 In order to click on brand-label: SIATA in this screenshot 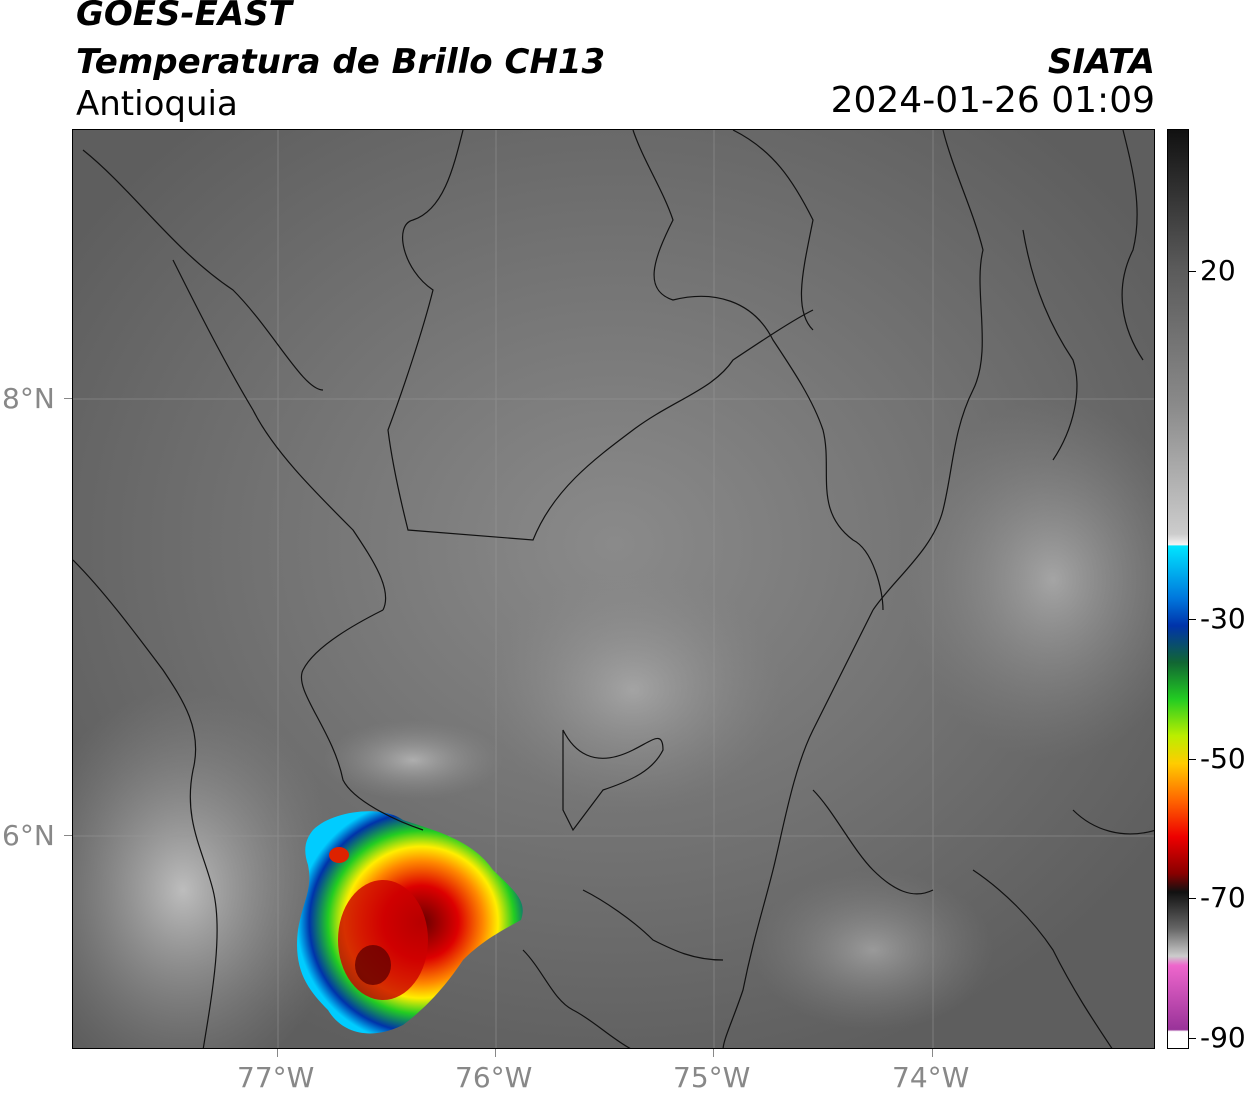, I will do `click(1101, 62)`.